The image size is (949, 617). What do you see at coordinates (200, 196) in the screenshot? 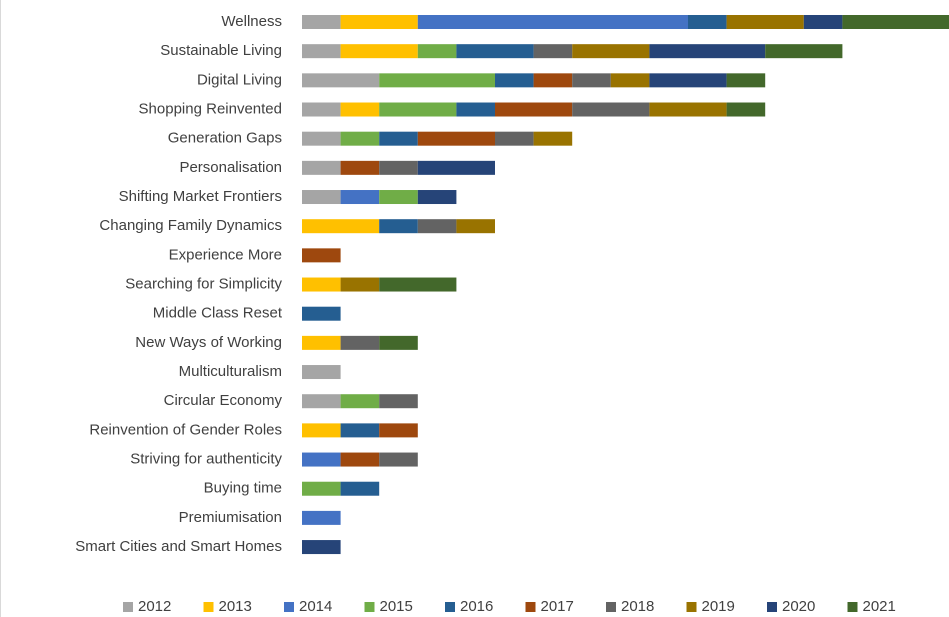
I see `category-label: Shifting Market Frontiers` at bounding box center [200, 196].